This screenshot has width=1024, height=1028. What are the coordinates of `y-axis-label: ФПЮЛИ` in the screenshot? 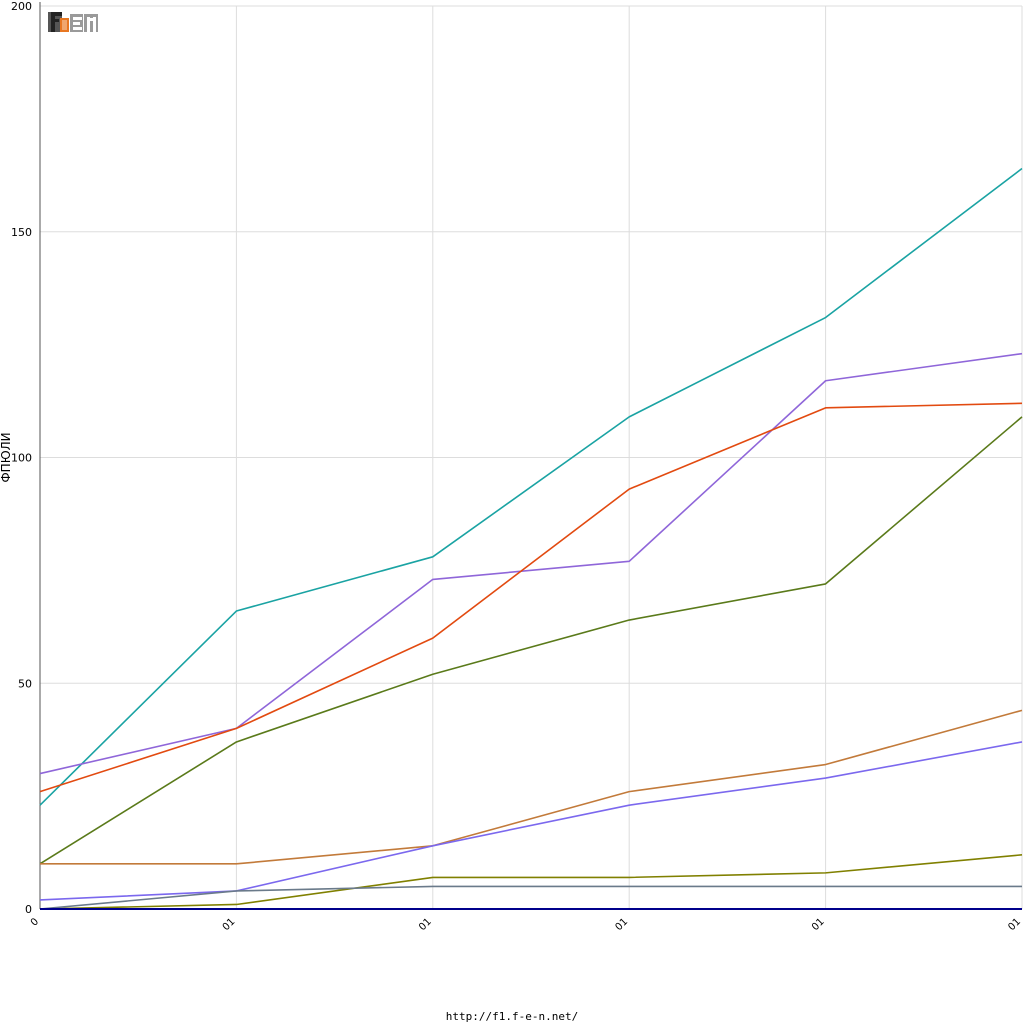 It's located at (6, 457).